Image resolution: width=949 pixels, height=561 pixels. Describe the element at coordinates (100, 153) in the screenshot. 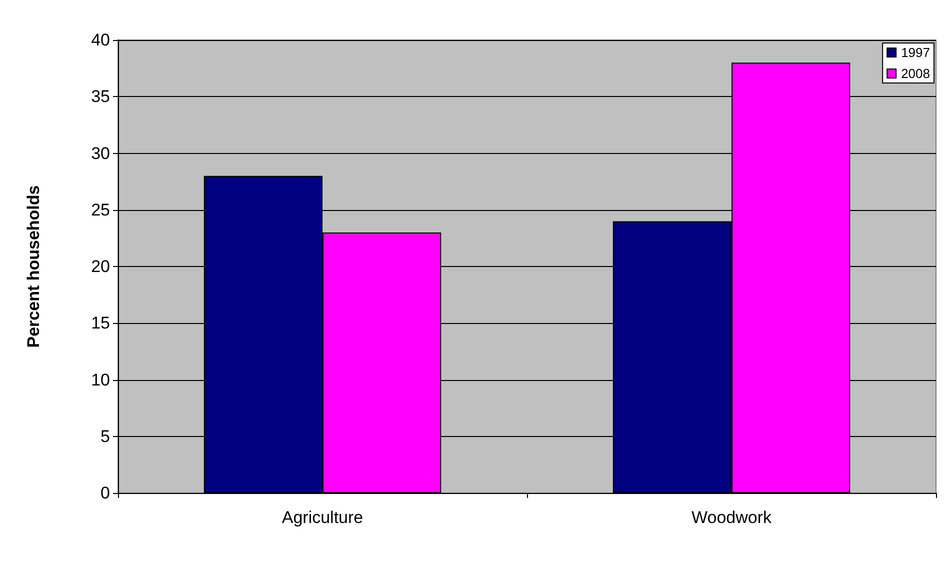

I see `y-tick-label: 30` at that location.